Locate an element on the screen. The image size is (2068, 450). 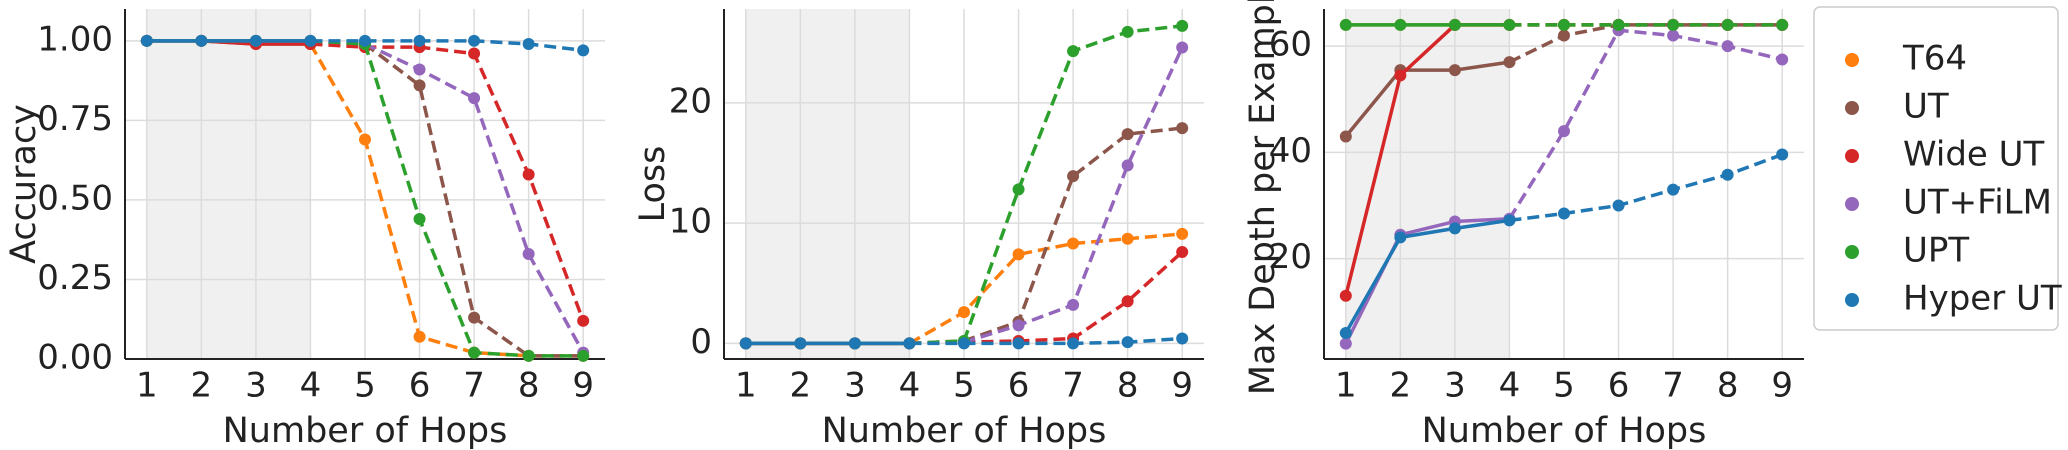
y-tick-label: 0 is located at coordinates (701, 342).